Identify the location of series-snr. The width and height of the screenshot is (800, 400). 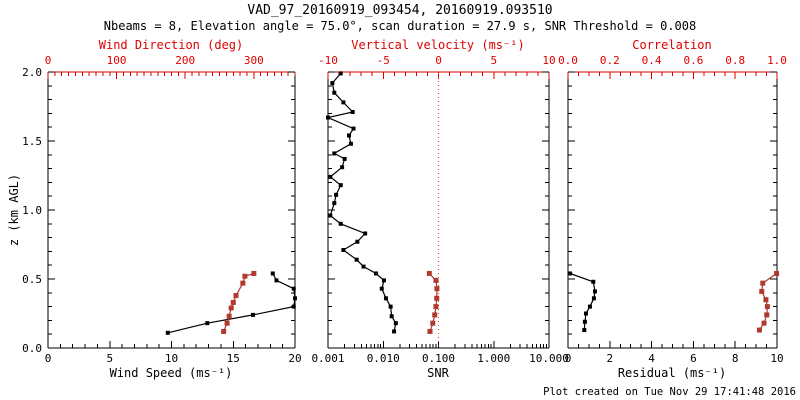
(362, 202).